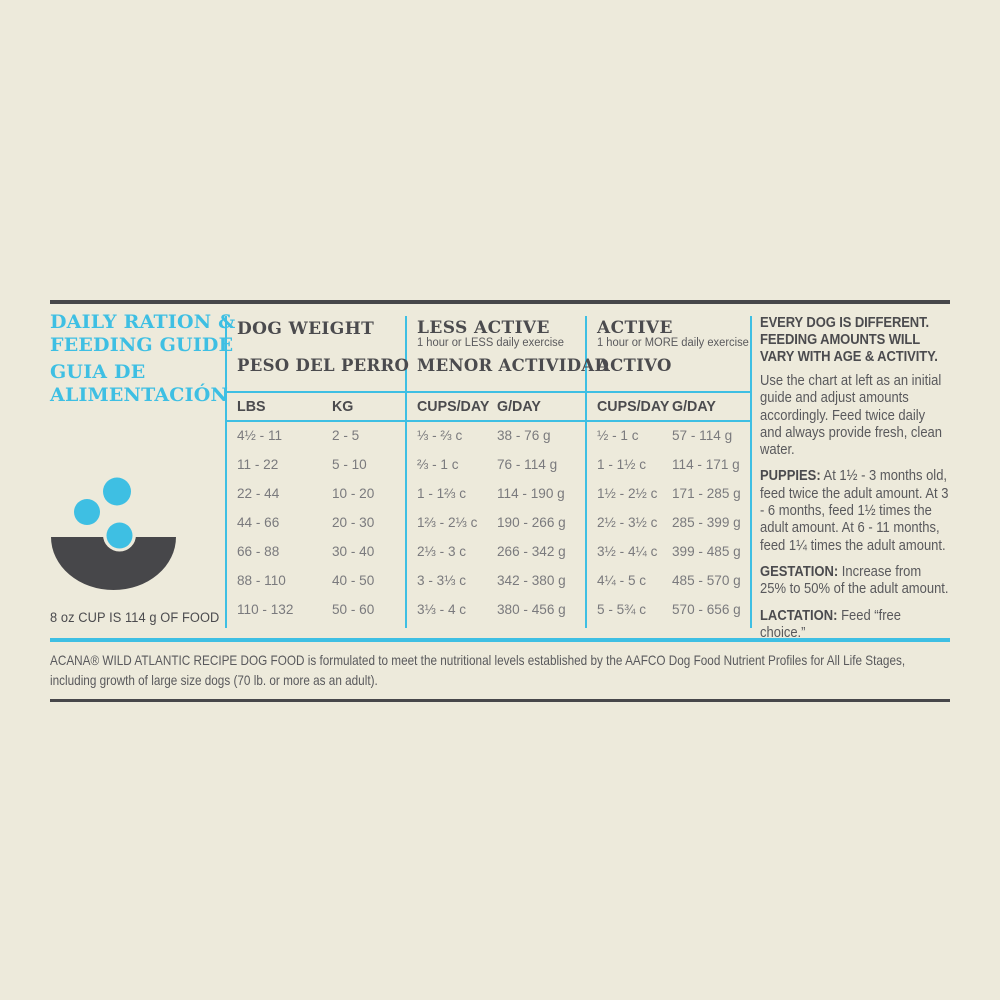  What do you see at coordinates (627, 493) in the screenshot?
I see `table-cell: 1½ - 2½ c` at bounding box center [627, 493].